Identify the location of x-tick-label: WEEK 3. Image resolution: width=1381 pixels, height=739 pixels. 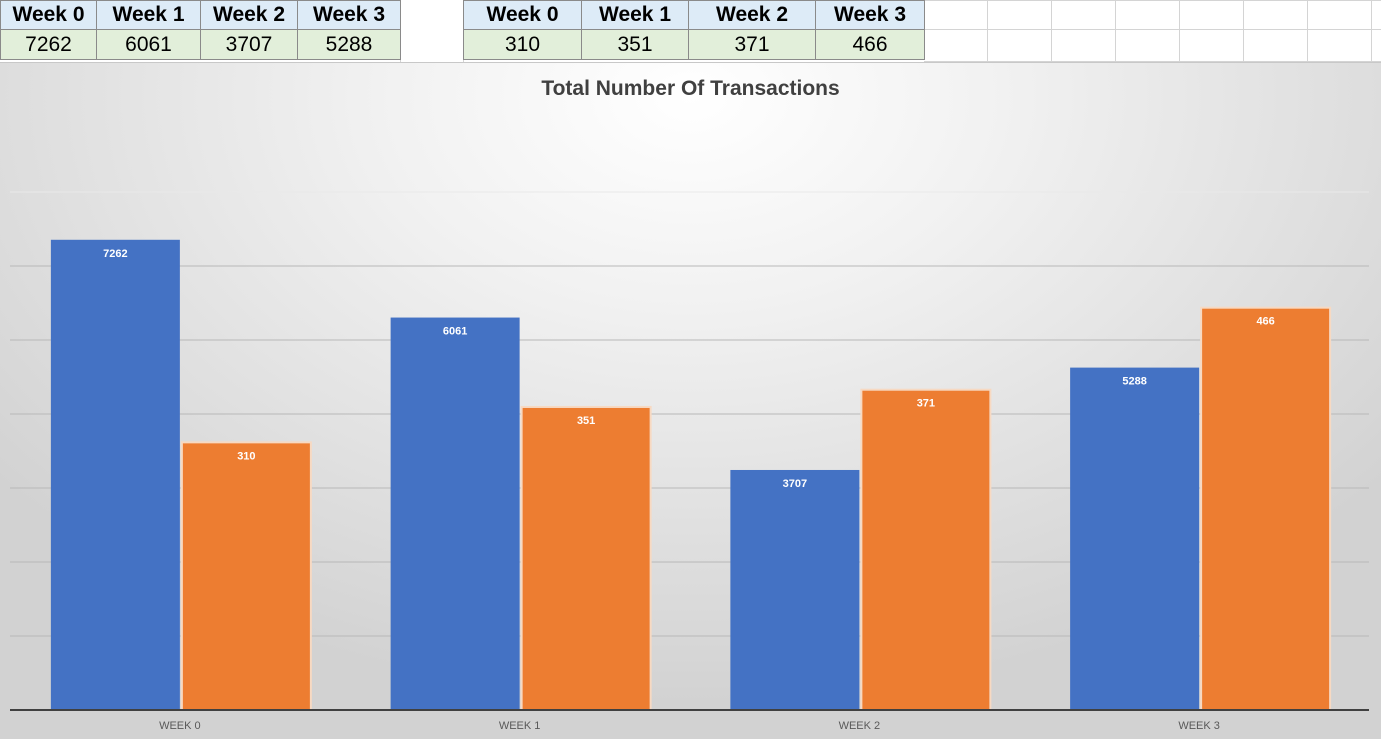
(1199, 726).